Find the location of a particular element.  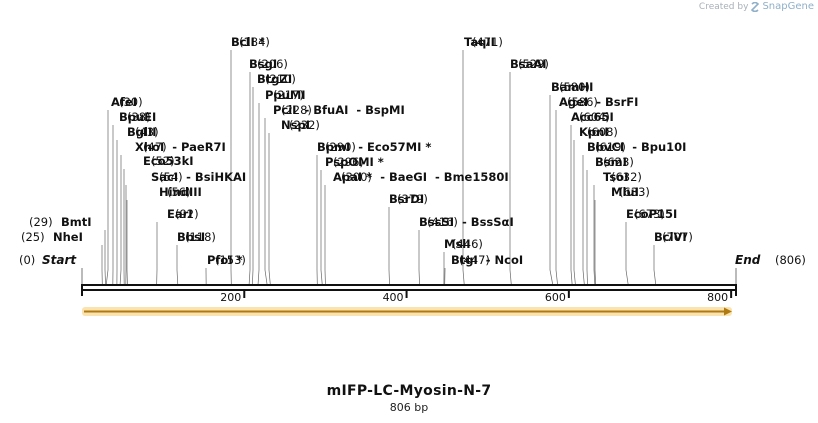

site-position: (30) is located at coordinates (131, 102).